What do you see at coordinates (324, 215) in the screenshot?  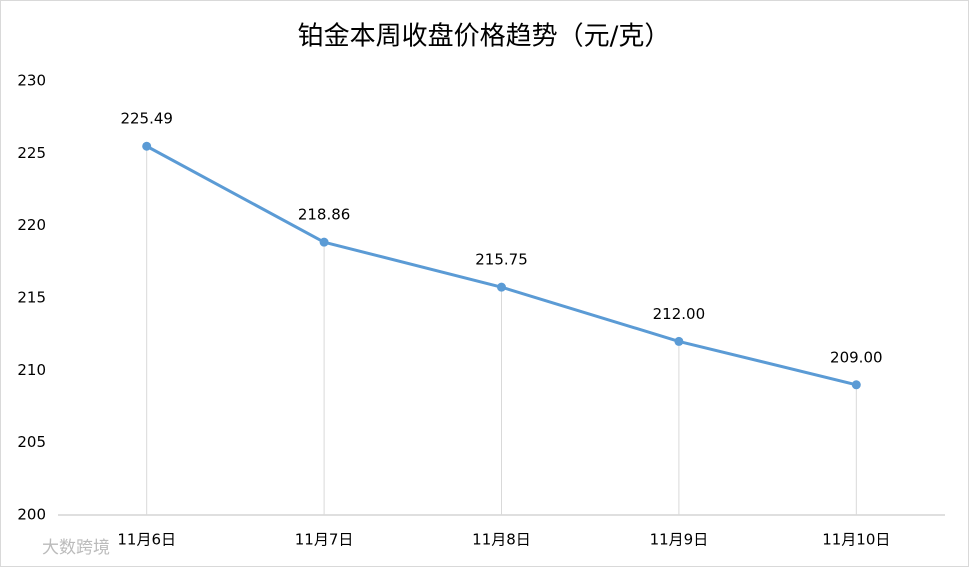 I see `data-label: 218.86` at bounding box center [324, 215].